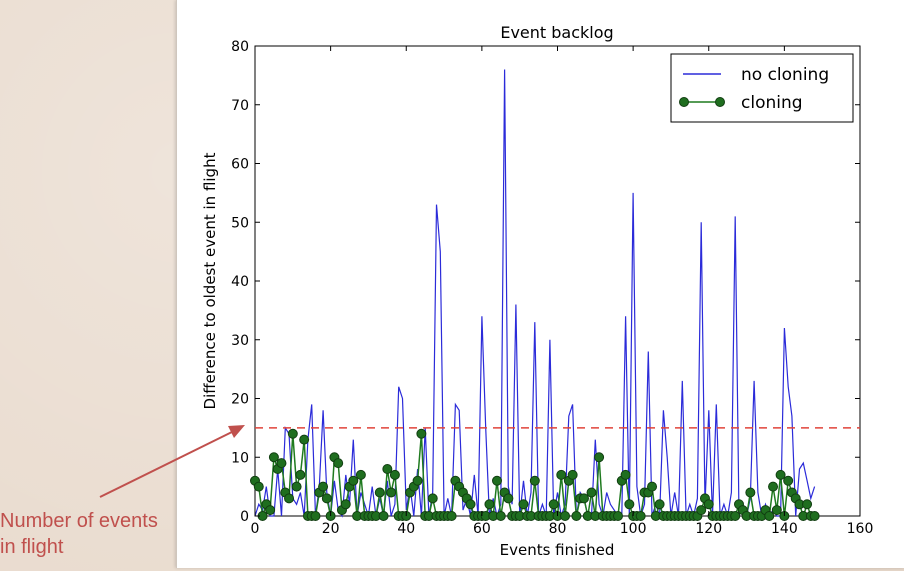 This screenshot has width=904, height=571. What do you see at coordinates (772, 103) in the screenshot?
I see `legend-label-cloning: cloning` at bounding box center [772, 103].